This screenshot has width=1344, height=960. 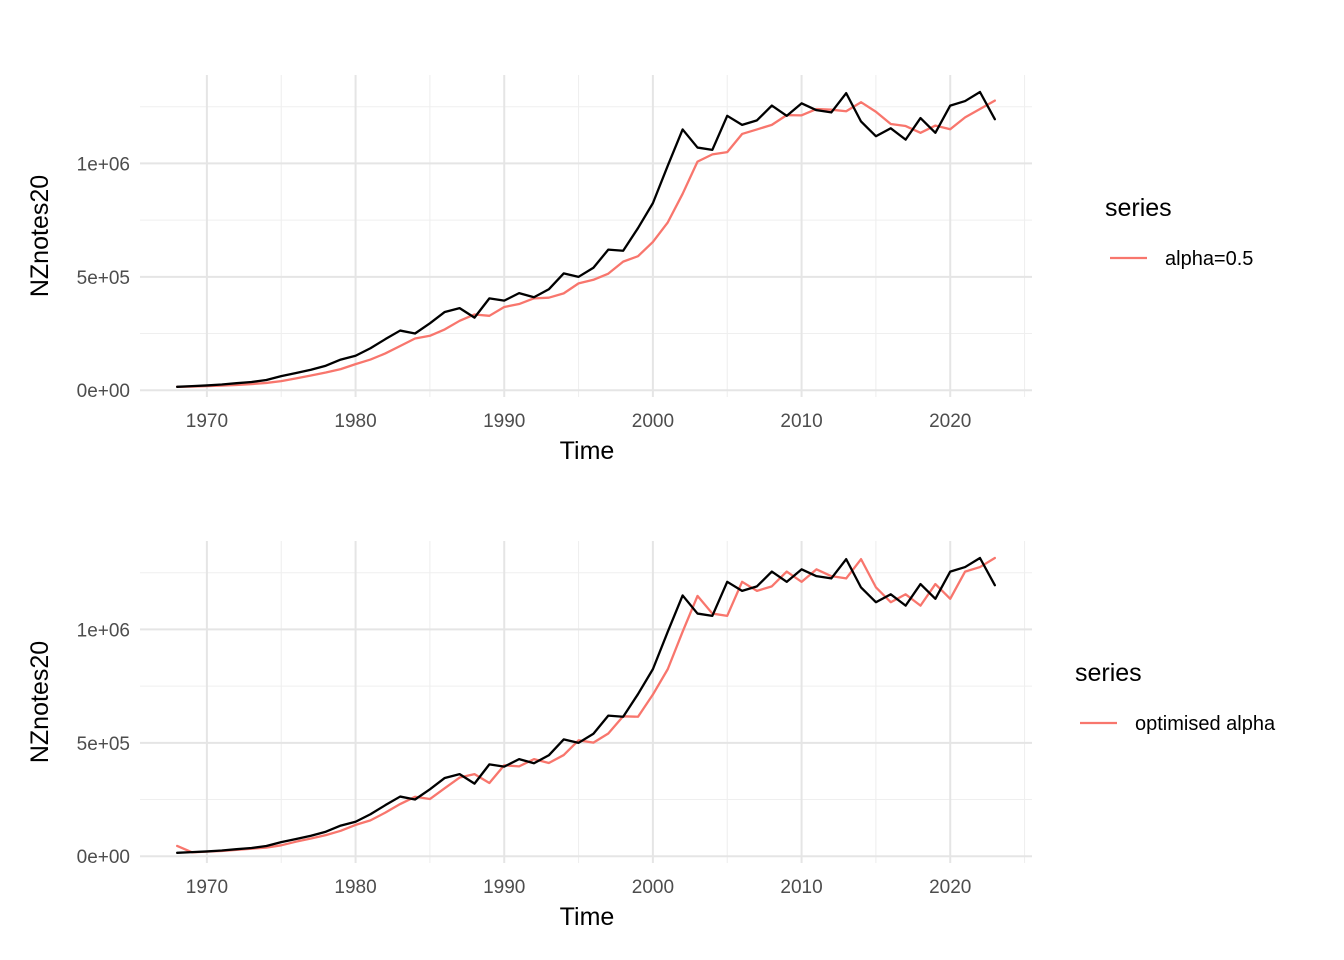 I want to click on legend-label: optimised alpha, so click(x=1205, y=724).